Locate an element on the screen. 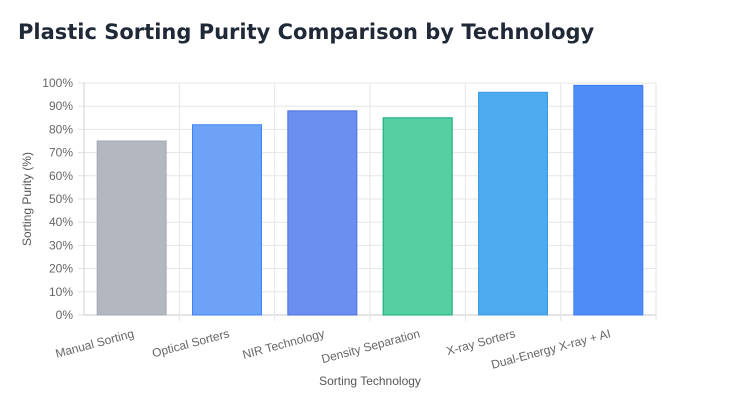  y-tick-label: 100% is located at coordinates (57, 83).